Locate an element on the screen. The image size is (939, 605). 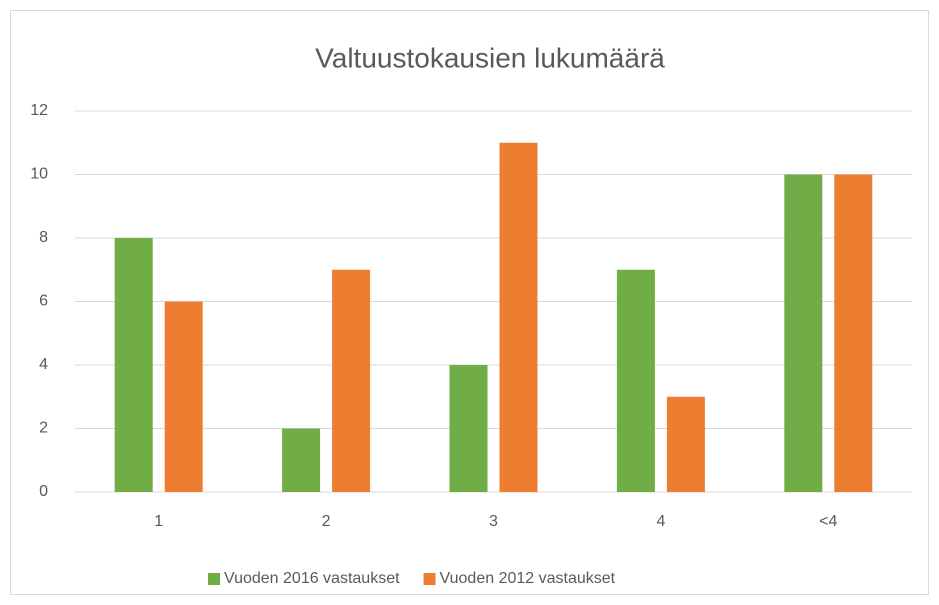
x-tick-label: <4 is located at coordinates (828, 521).